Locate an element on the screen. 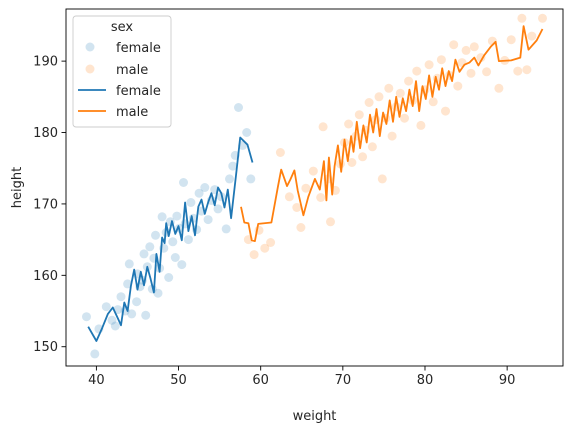 The image size is (571, 432). x-axis: 40 50 60 70 80 90 is located at coordinates (301, 377).